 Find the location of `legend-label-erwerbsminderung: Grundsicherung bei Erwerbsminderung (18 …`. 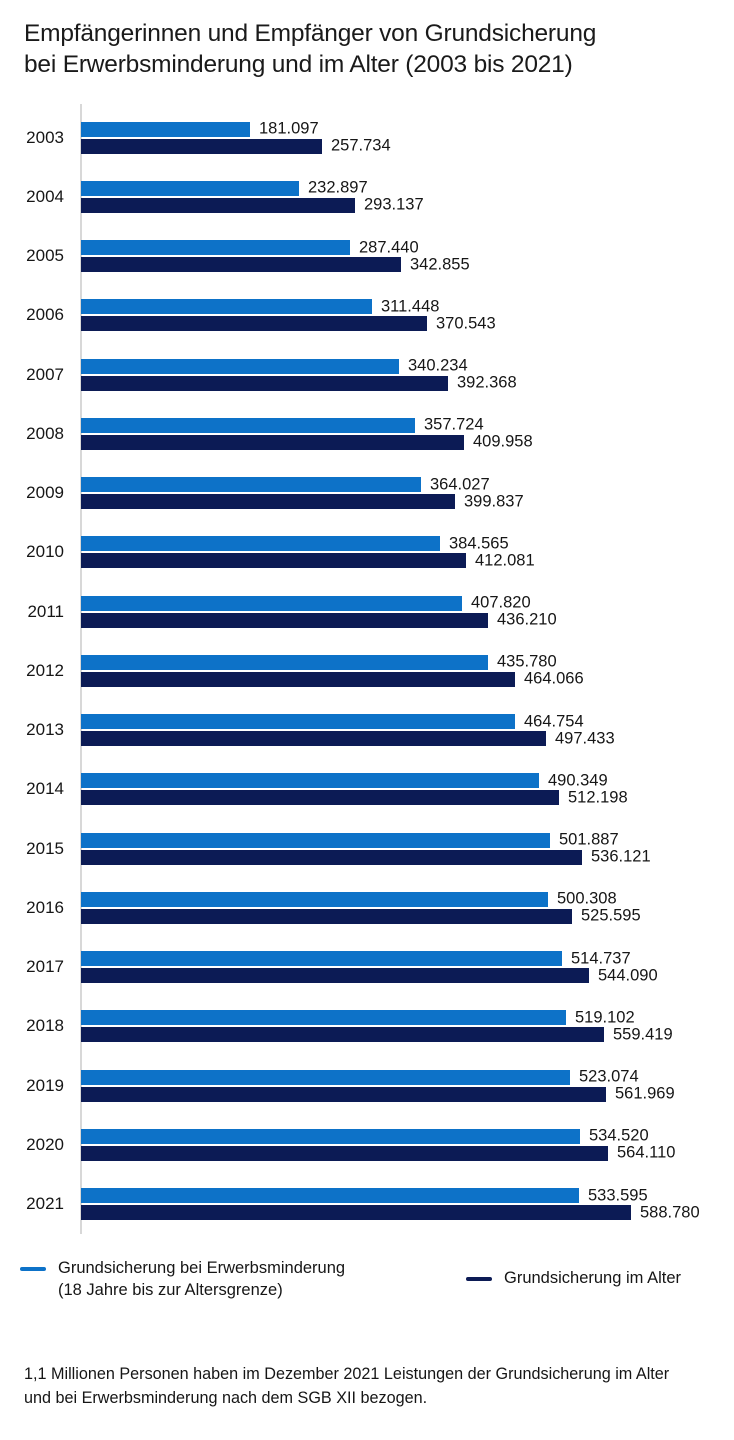

legend-label-erwerbsminderung: Grundsicherung bei Erwerbsminderung (18 … is located at coordinates (201, 1279).